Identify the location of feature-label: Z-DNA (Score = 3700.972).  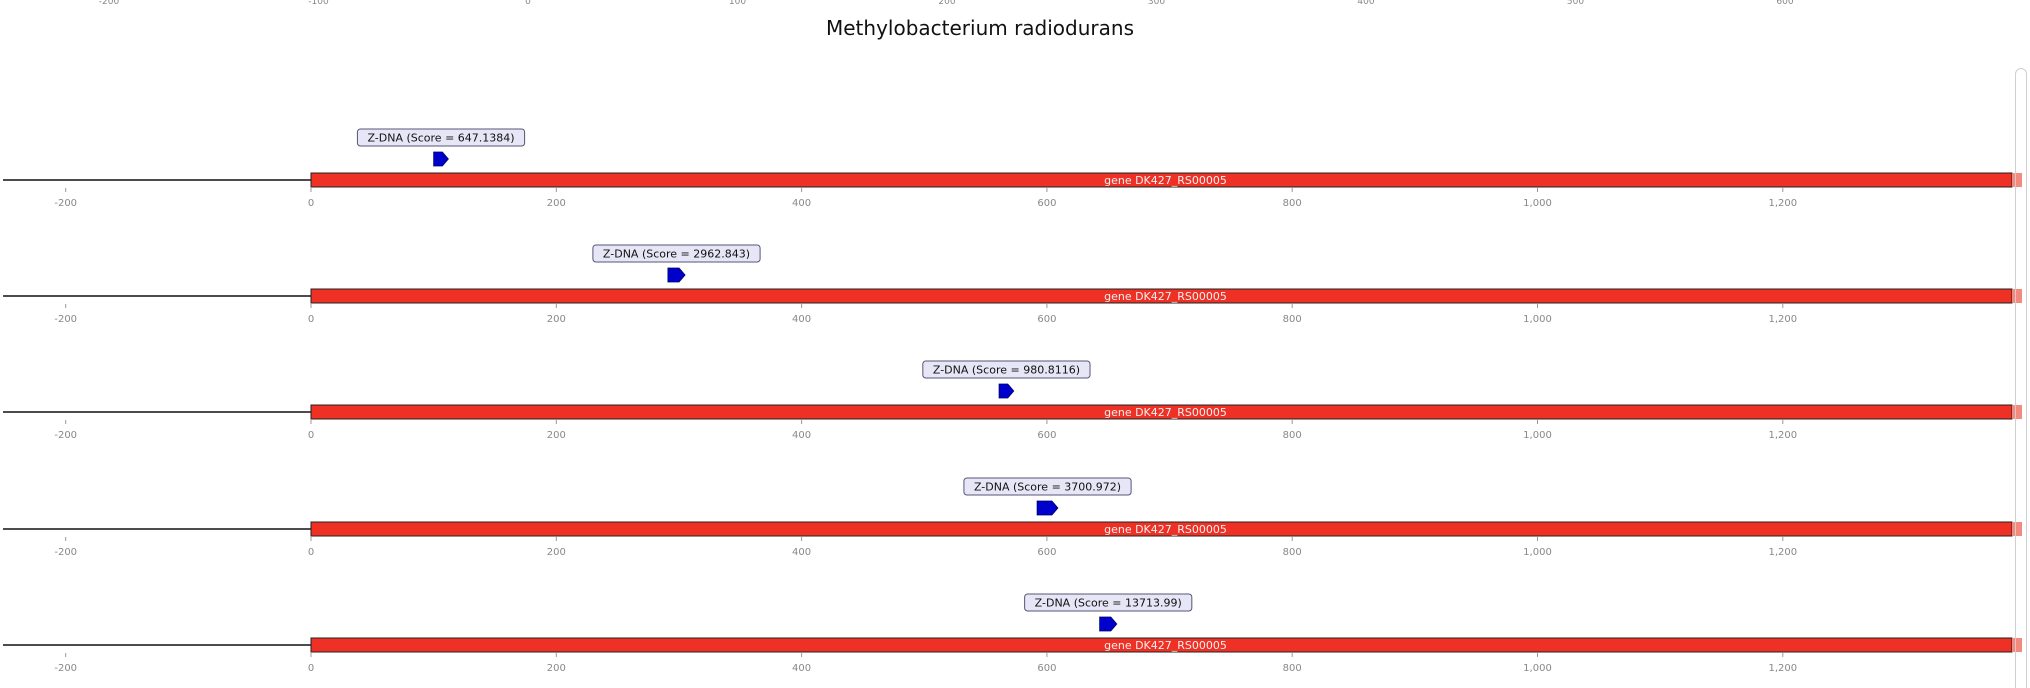
(1047, 487).